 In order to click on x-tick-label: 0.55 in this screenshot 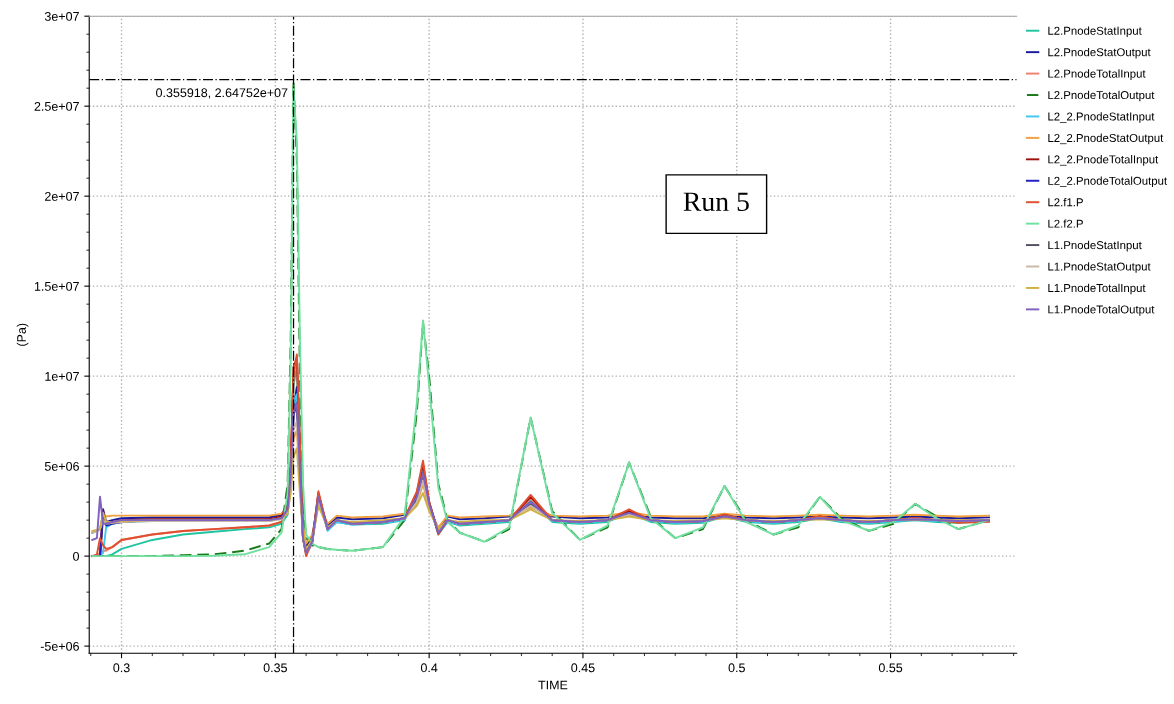, I will do `click(890, 668)`.